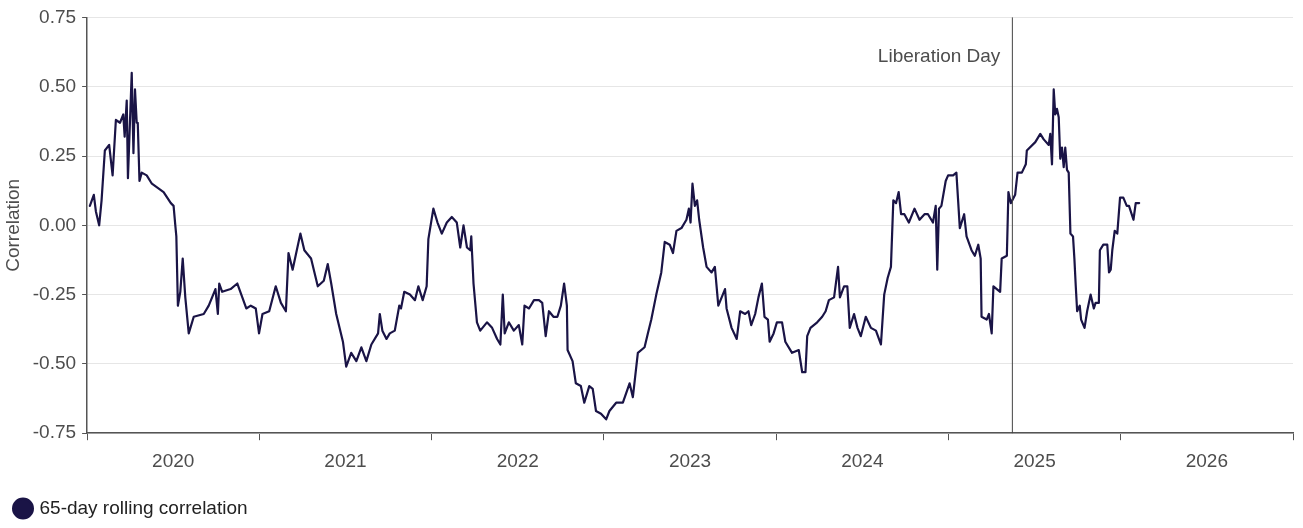 This screenshot has width=1303, height=528. Describe the element at coordinates (517, 460) in the screenshot. I see `x-tick-label: 2022` at that location.